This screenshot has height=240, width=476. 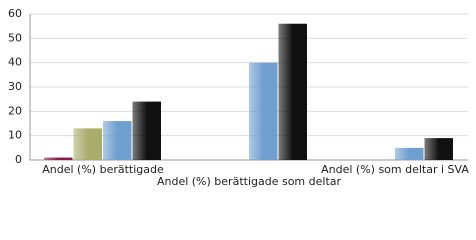 What do you see at coordinates (15, 86) in the screenshot?
I see `y-tick-label: 30` at bounding box center [15, 86].